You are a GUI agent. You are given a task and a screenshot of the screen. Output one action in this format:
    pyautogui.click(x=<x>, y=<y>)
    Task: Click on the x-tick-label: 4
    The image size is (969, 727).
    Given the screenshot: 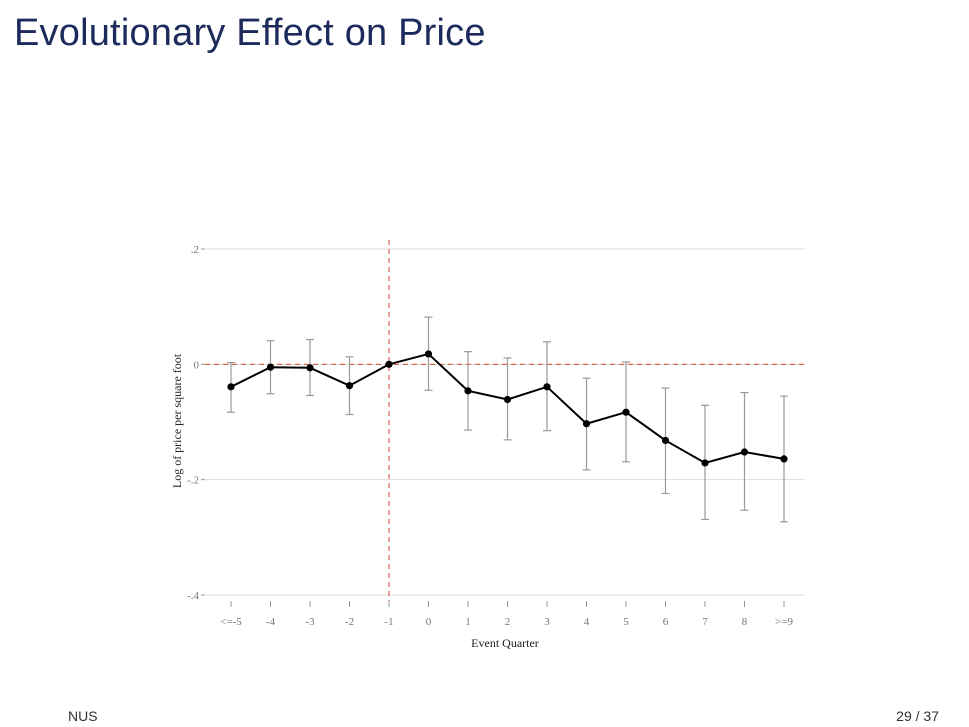 What is the action you would take?
    pyautogui.click(x=587, y=622)
    